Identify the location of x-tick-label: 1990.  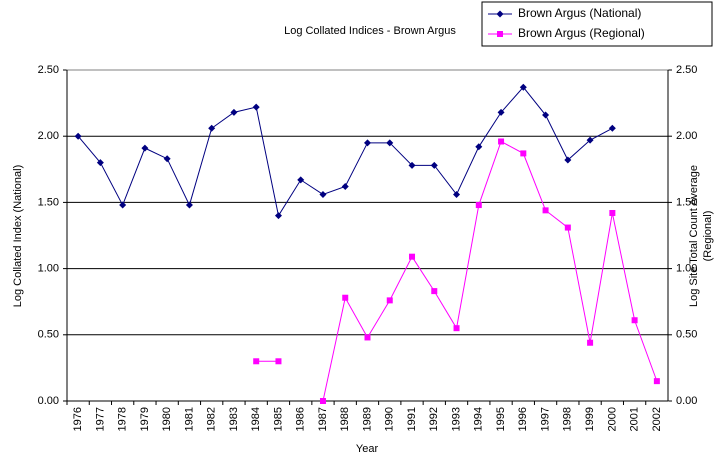
(390, 419).